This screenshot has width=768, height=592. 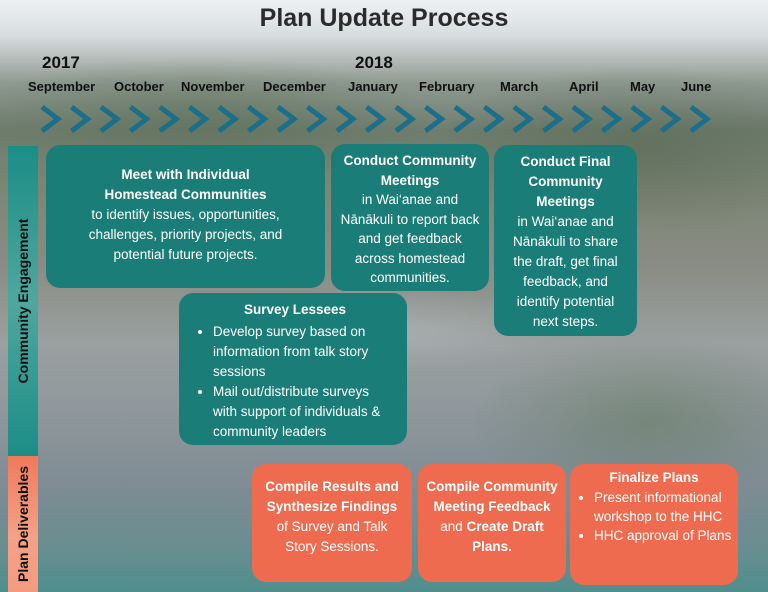 What do you see at coordinates (295, 309) in the screenshot?
I see `survey-heading: Survey Lessees` at bounding box center [295, 309].